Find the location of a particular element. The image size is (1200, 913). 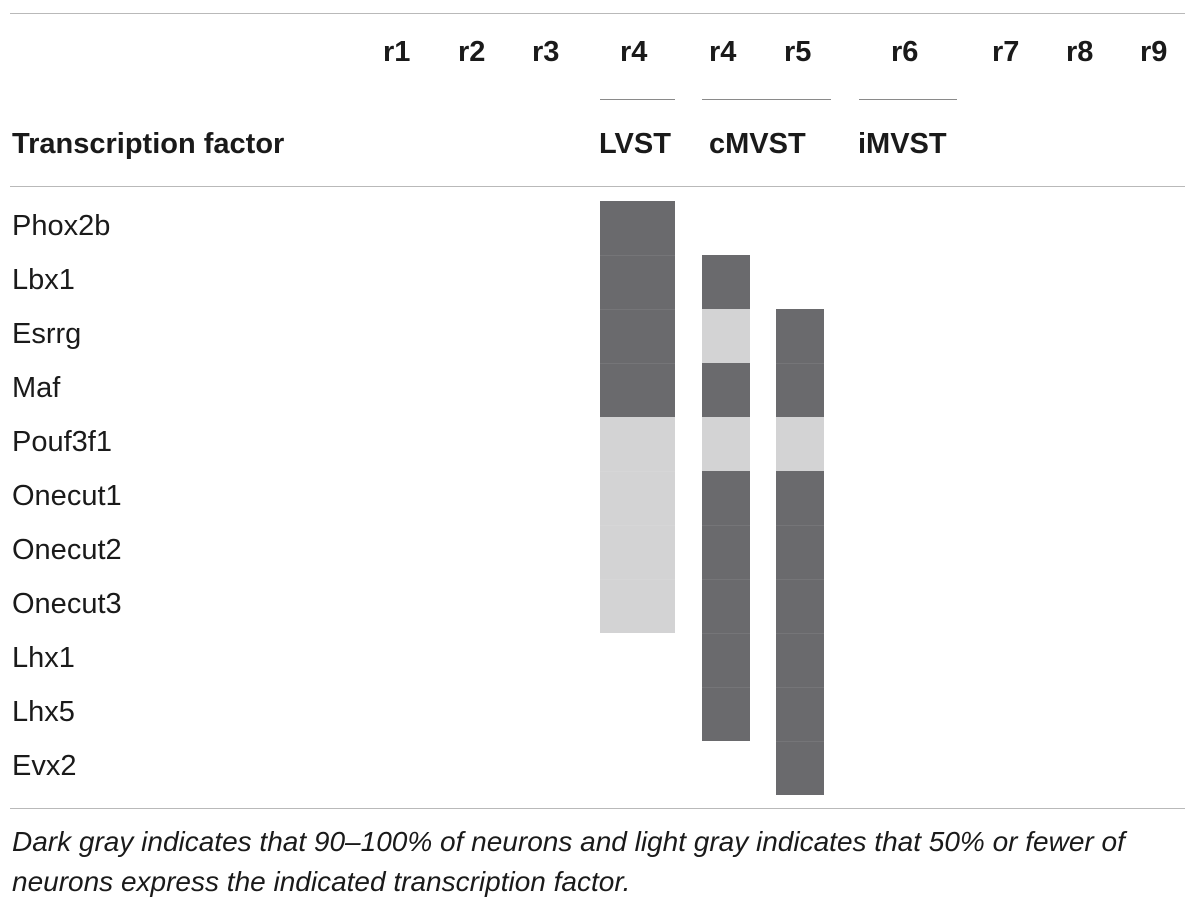

group-underline-cmvst is located at coordinates (766, 99).